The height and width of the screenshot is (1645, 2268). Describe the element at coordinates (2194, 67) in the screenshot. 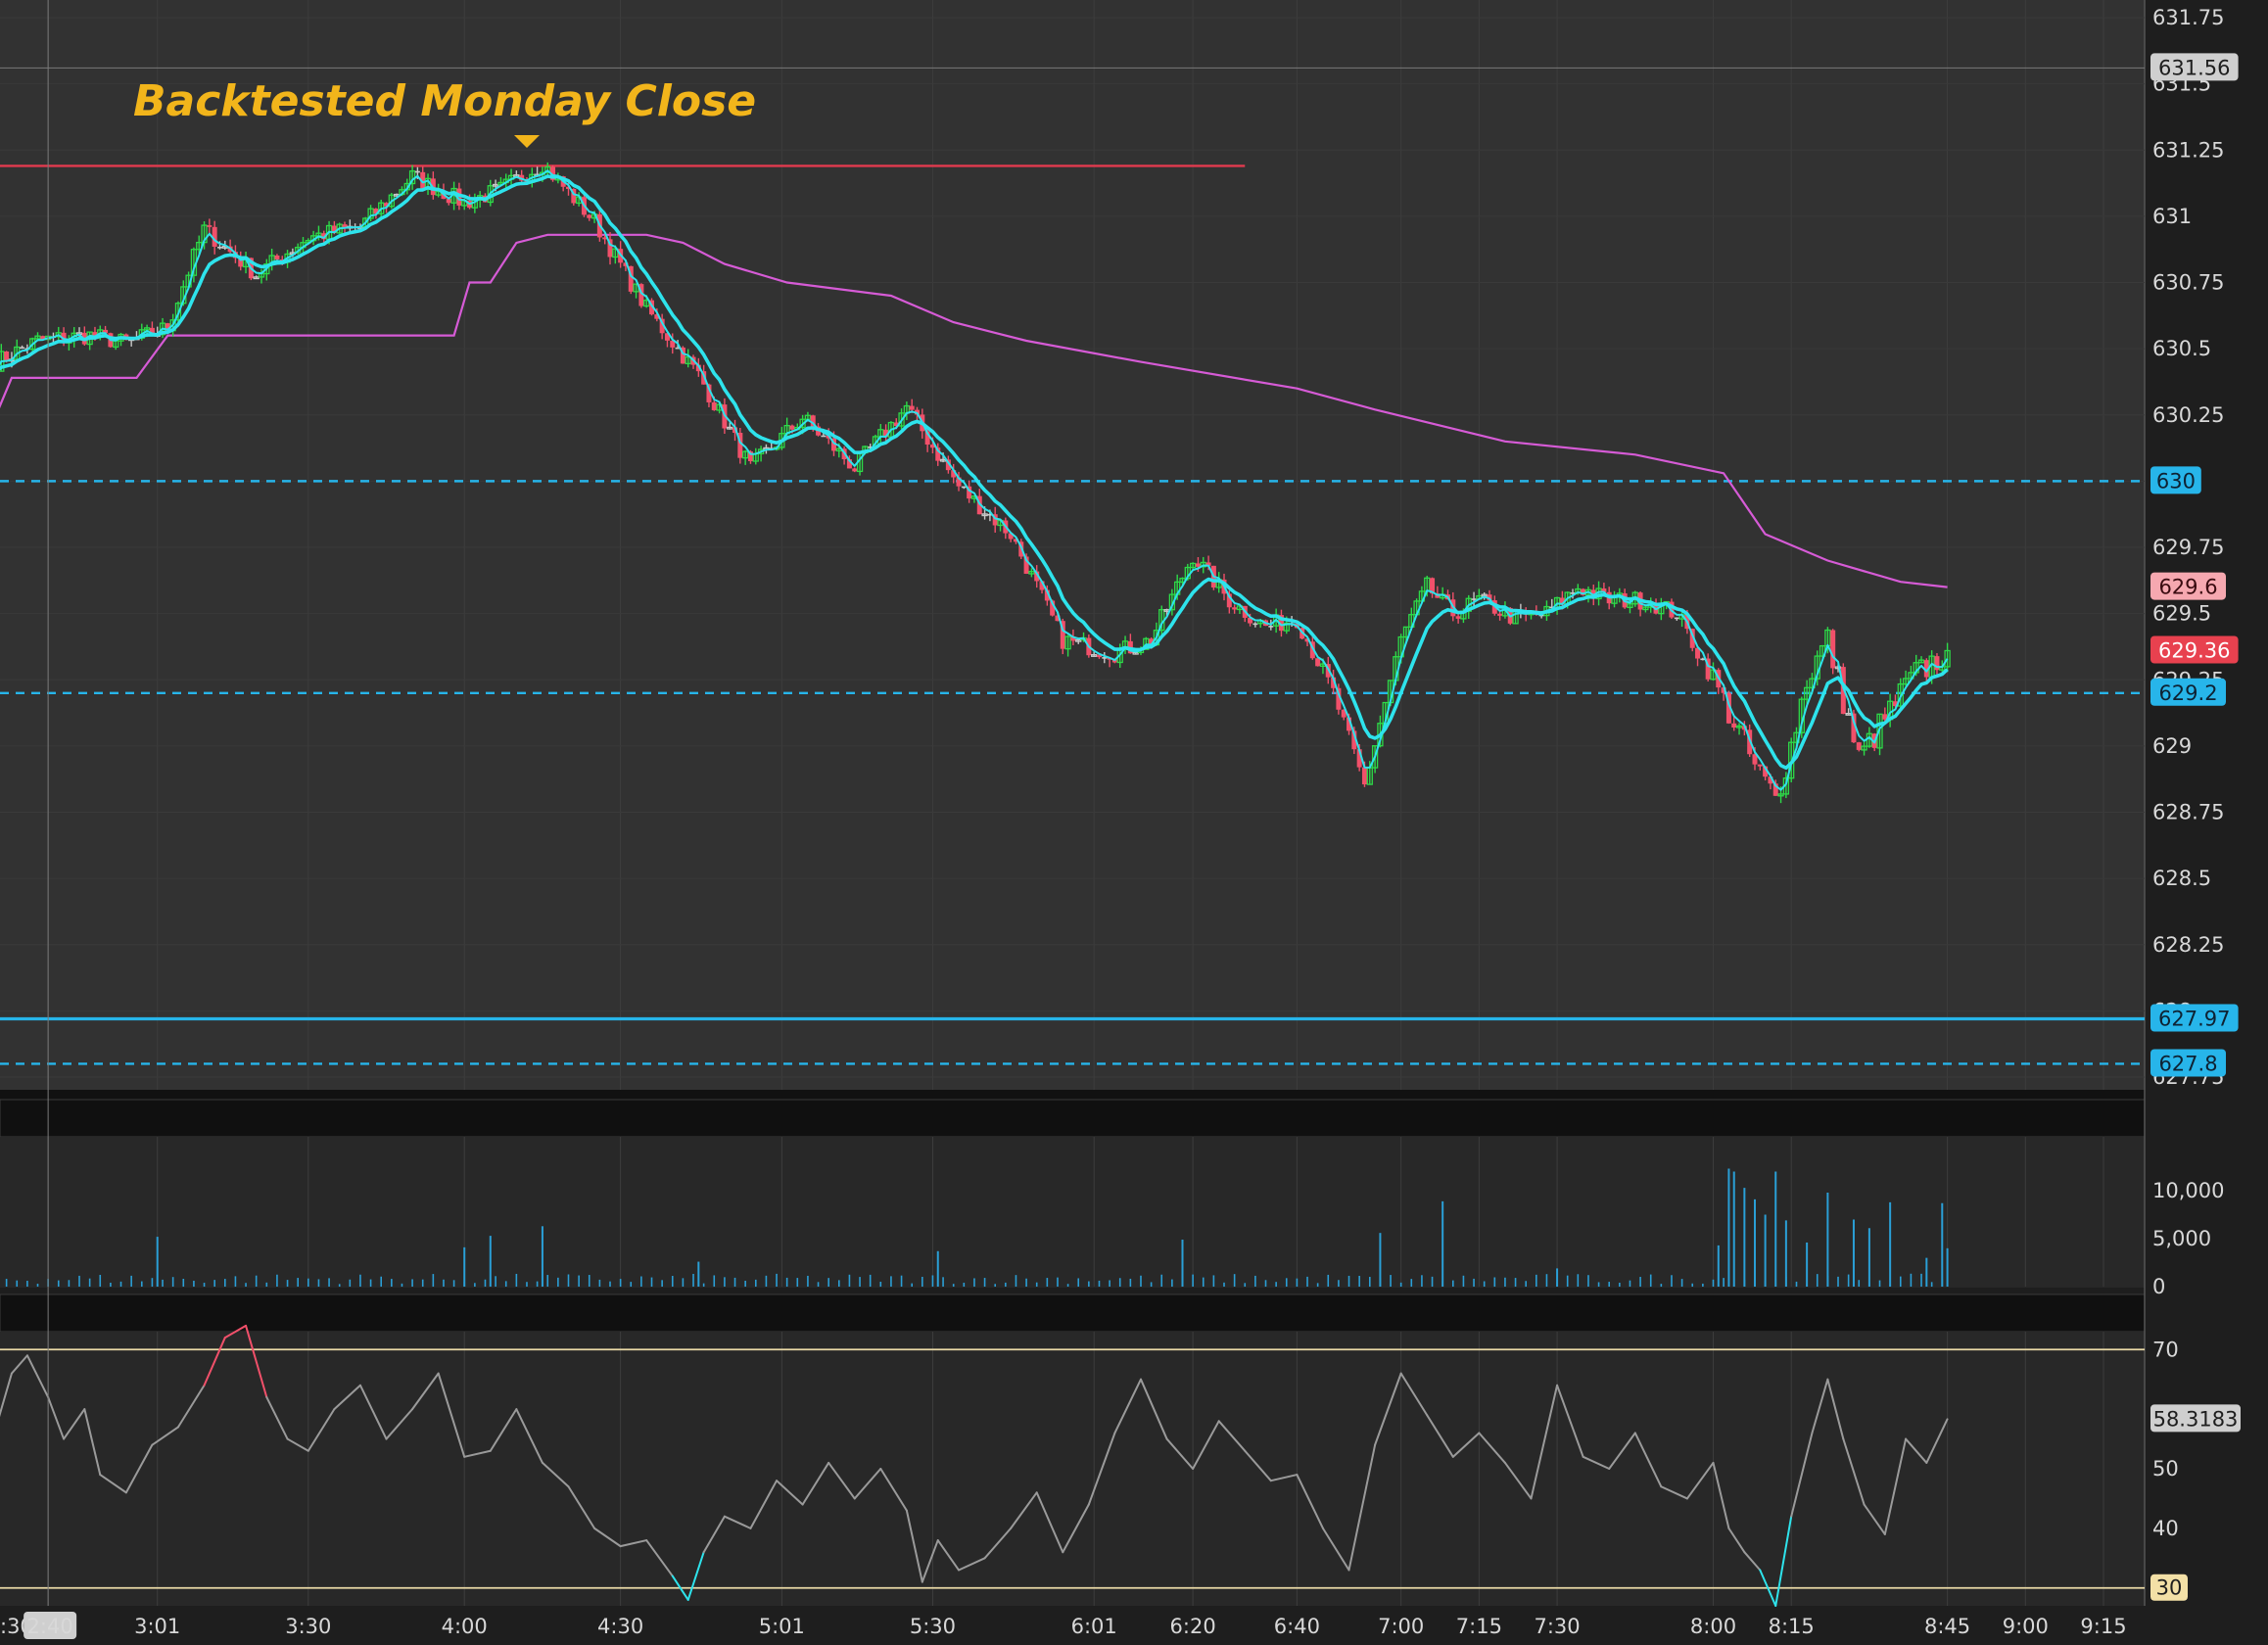

I see `price-tag-text: 631.56` at that location.